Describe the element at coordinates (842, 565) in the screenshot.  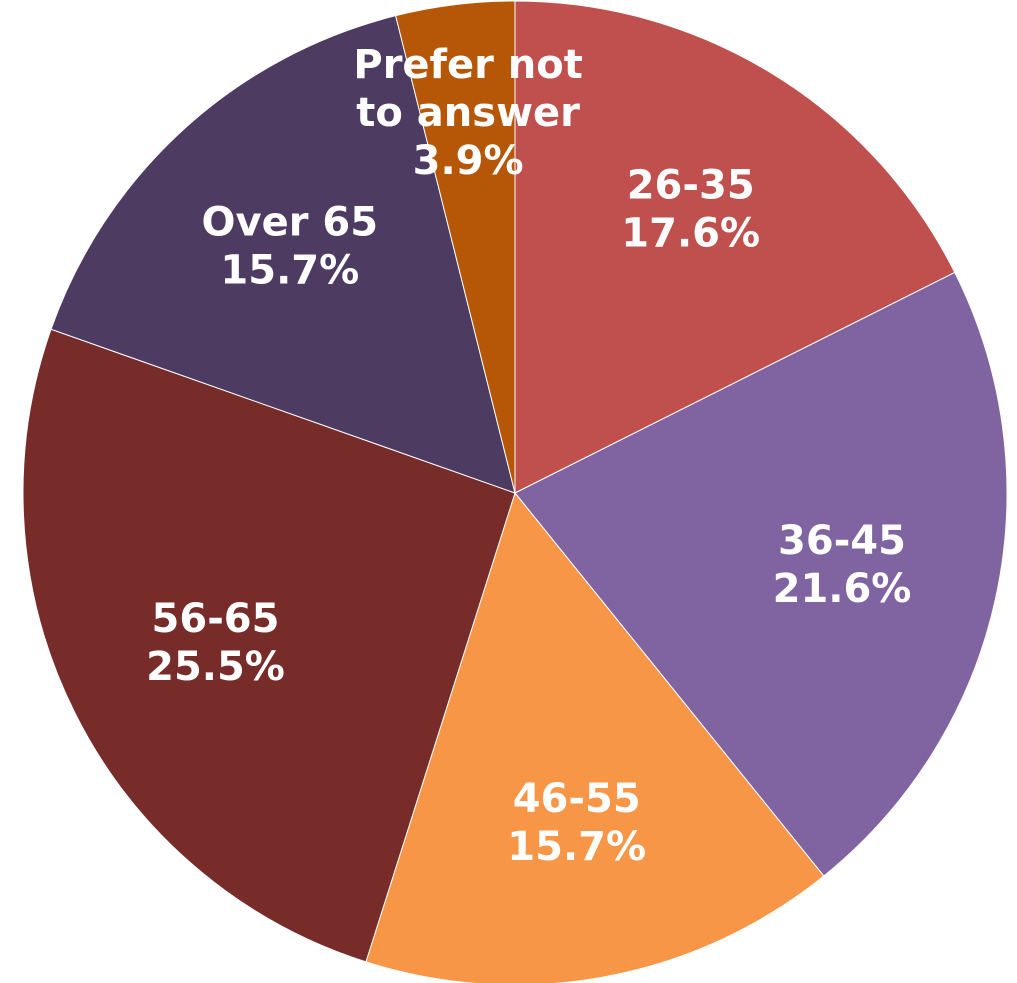
I see `slice-label-1: 36-45 21.6%` at that location.